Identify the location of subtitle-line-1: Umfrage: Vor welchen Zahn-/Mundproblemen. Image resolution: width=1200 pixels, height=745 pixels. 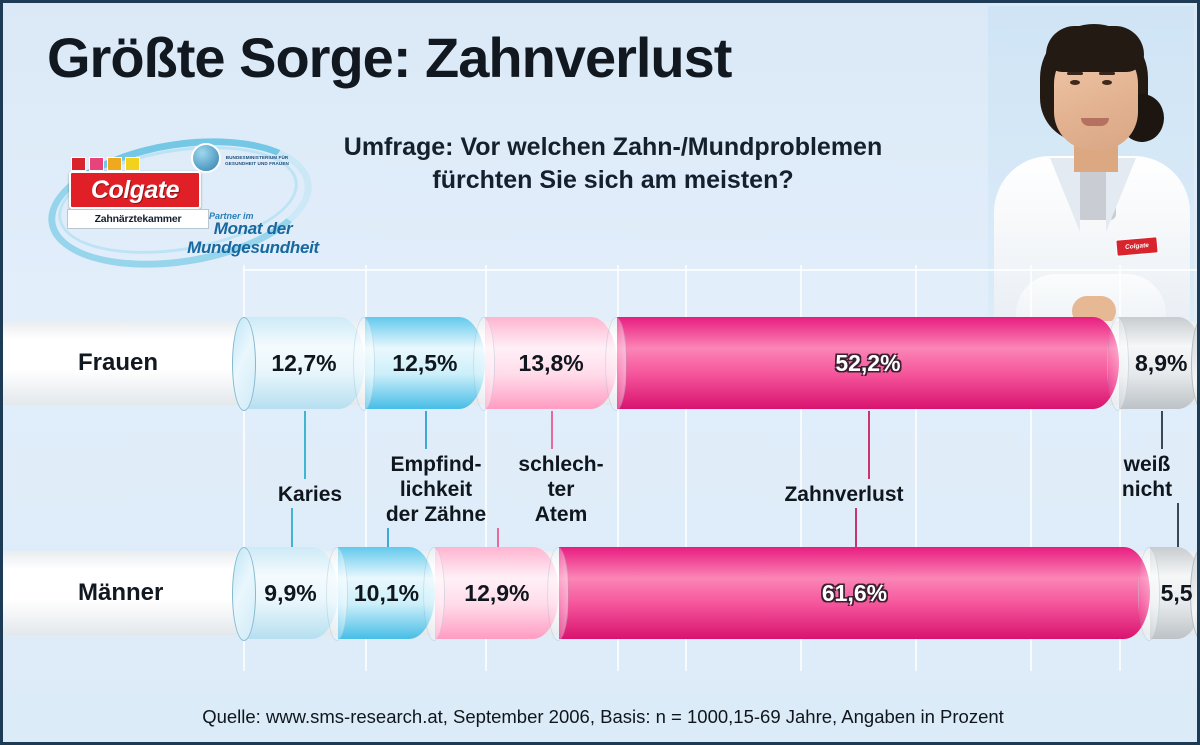
(613, 147).